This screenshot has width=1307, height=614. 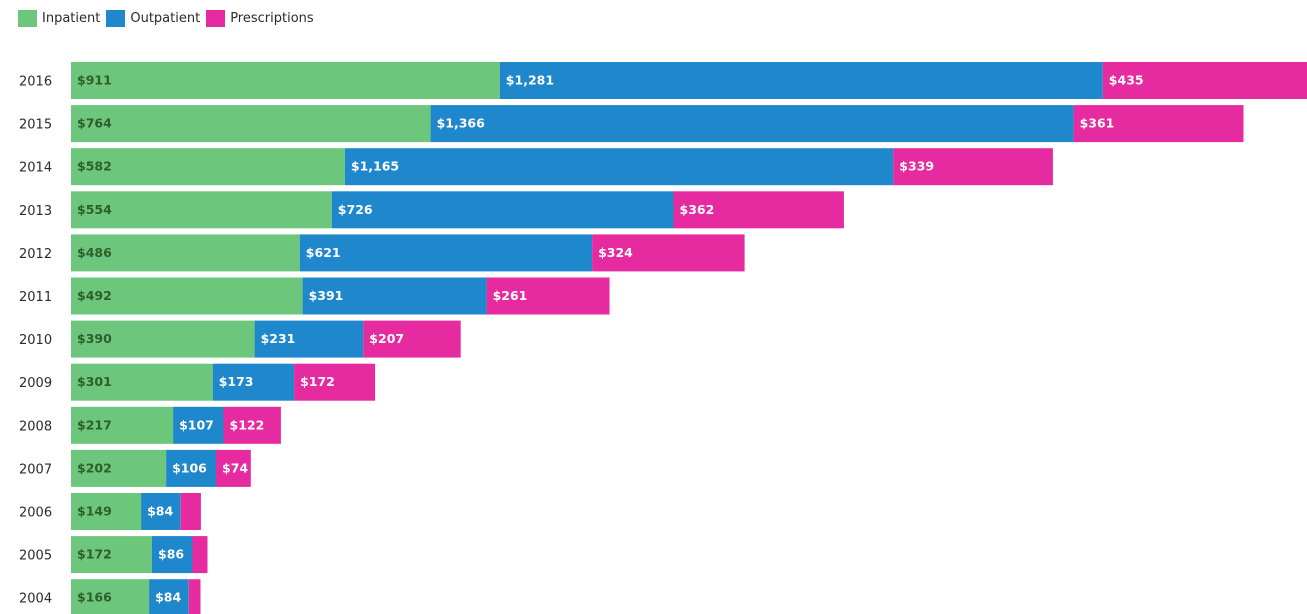 I want to click on data-label-prescriptions: $261, so click(x=510, y=295).